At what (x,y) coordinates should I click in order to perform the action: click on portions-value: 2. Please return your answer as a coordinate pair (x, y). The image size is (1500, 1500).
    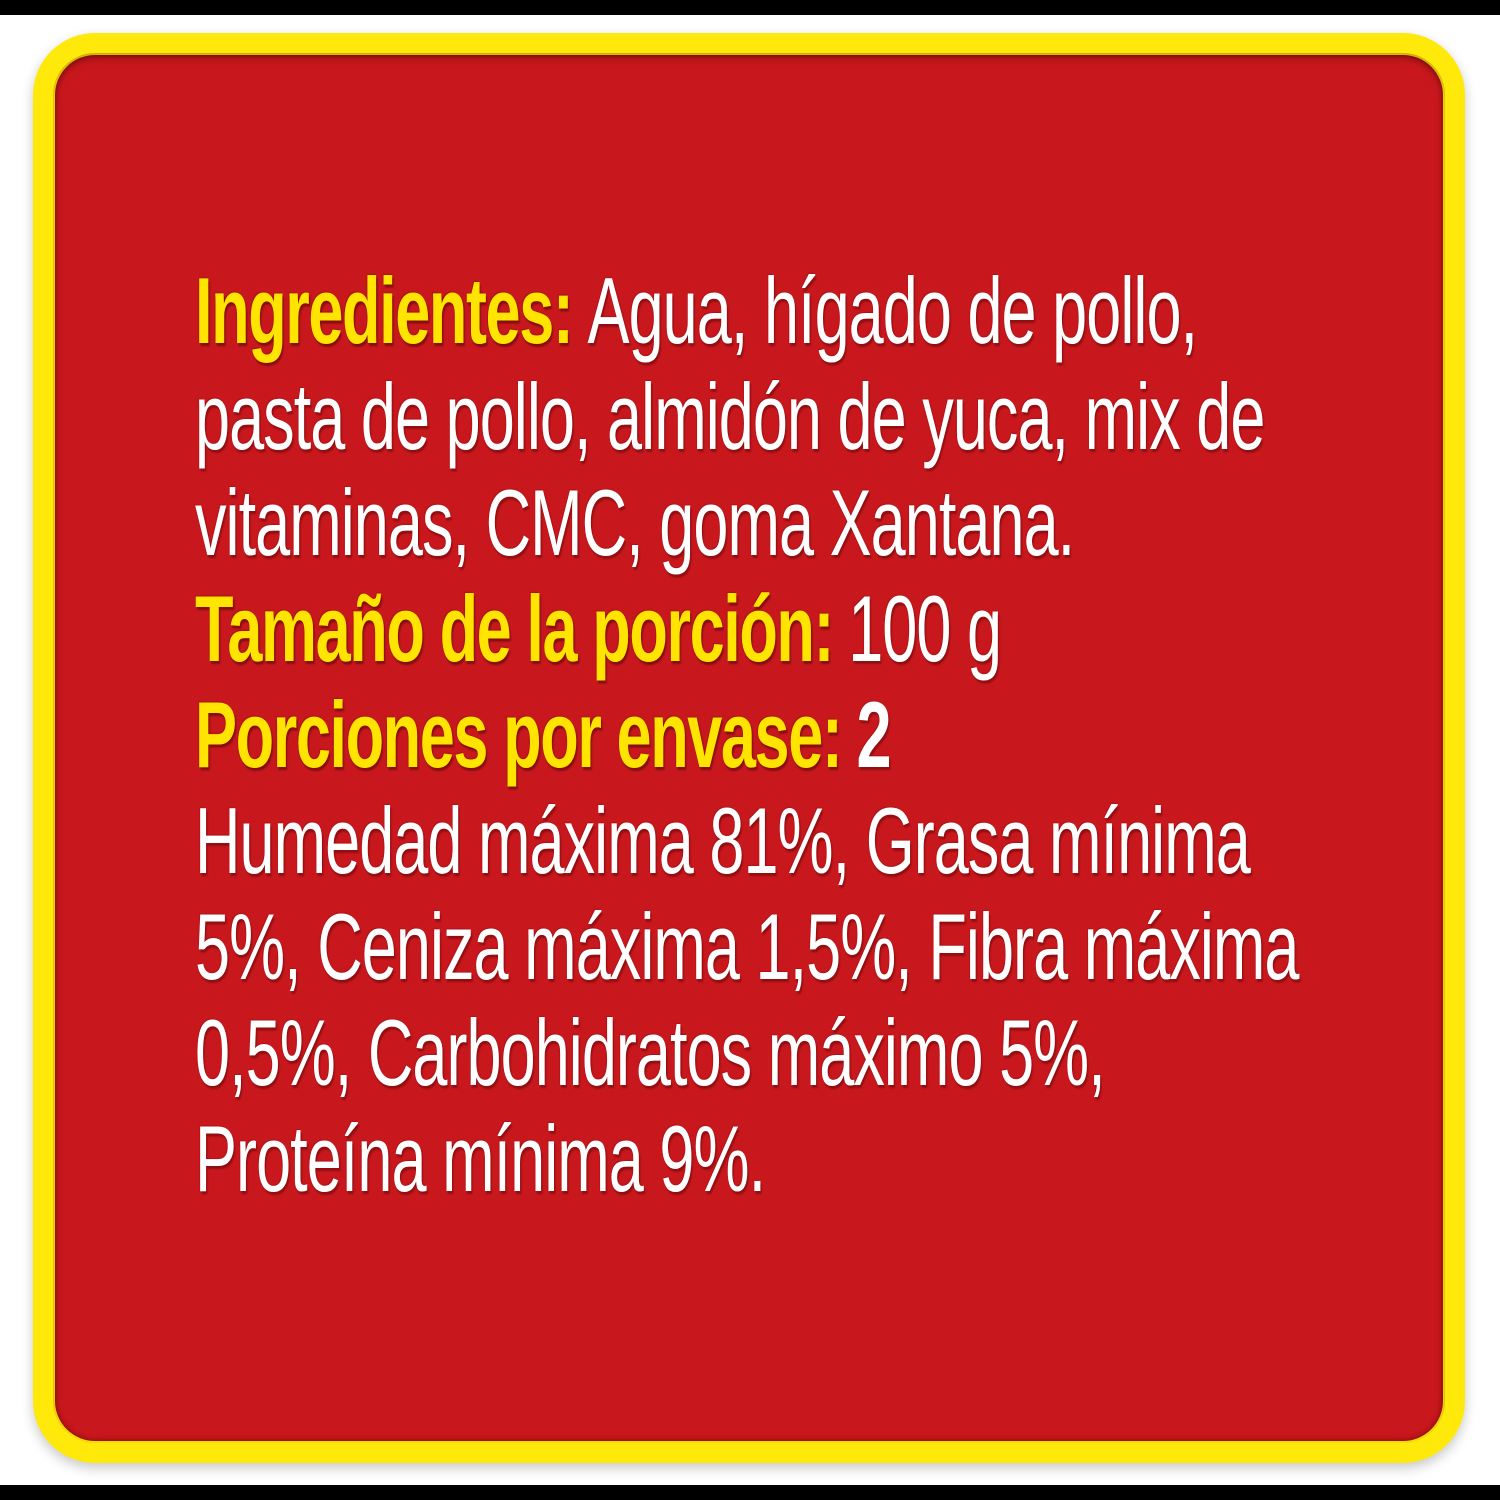
    Looking at the image, I should click on (874, 734).